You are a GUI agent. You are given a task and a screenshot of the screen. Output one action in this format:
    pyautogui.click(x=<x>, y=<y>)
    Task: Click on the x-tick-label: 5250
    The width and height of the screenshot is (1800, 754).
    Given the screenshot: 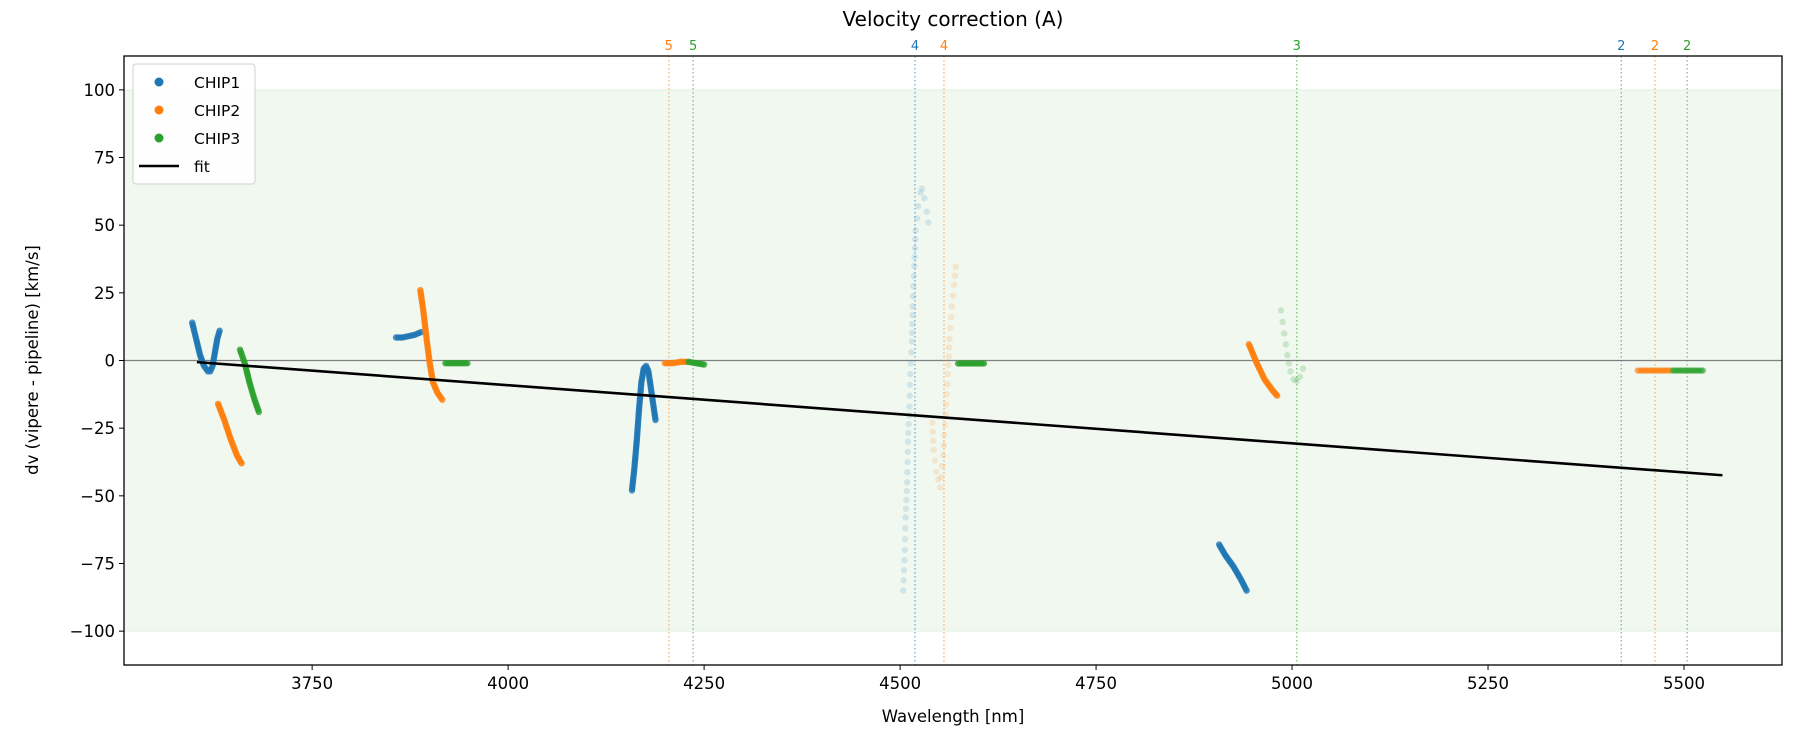 What is the action you would take?
    pyautogui.click(x=1488, y=683)
    